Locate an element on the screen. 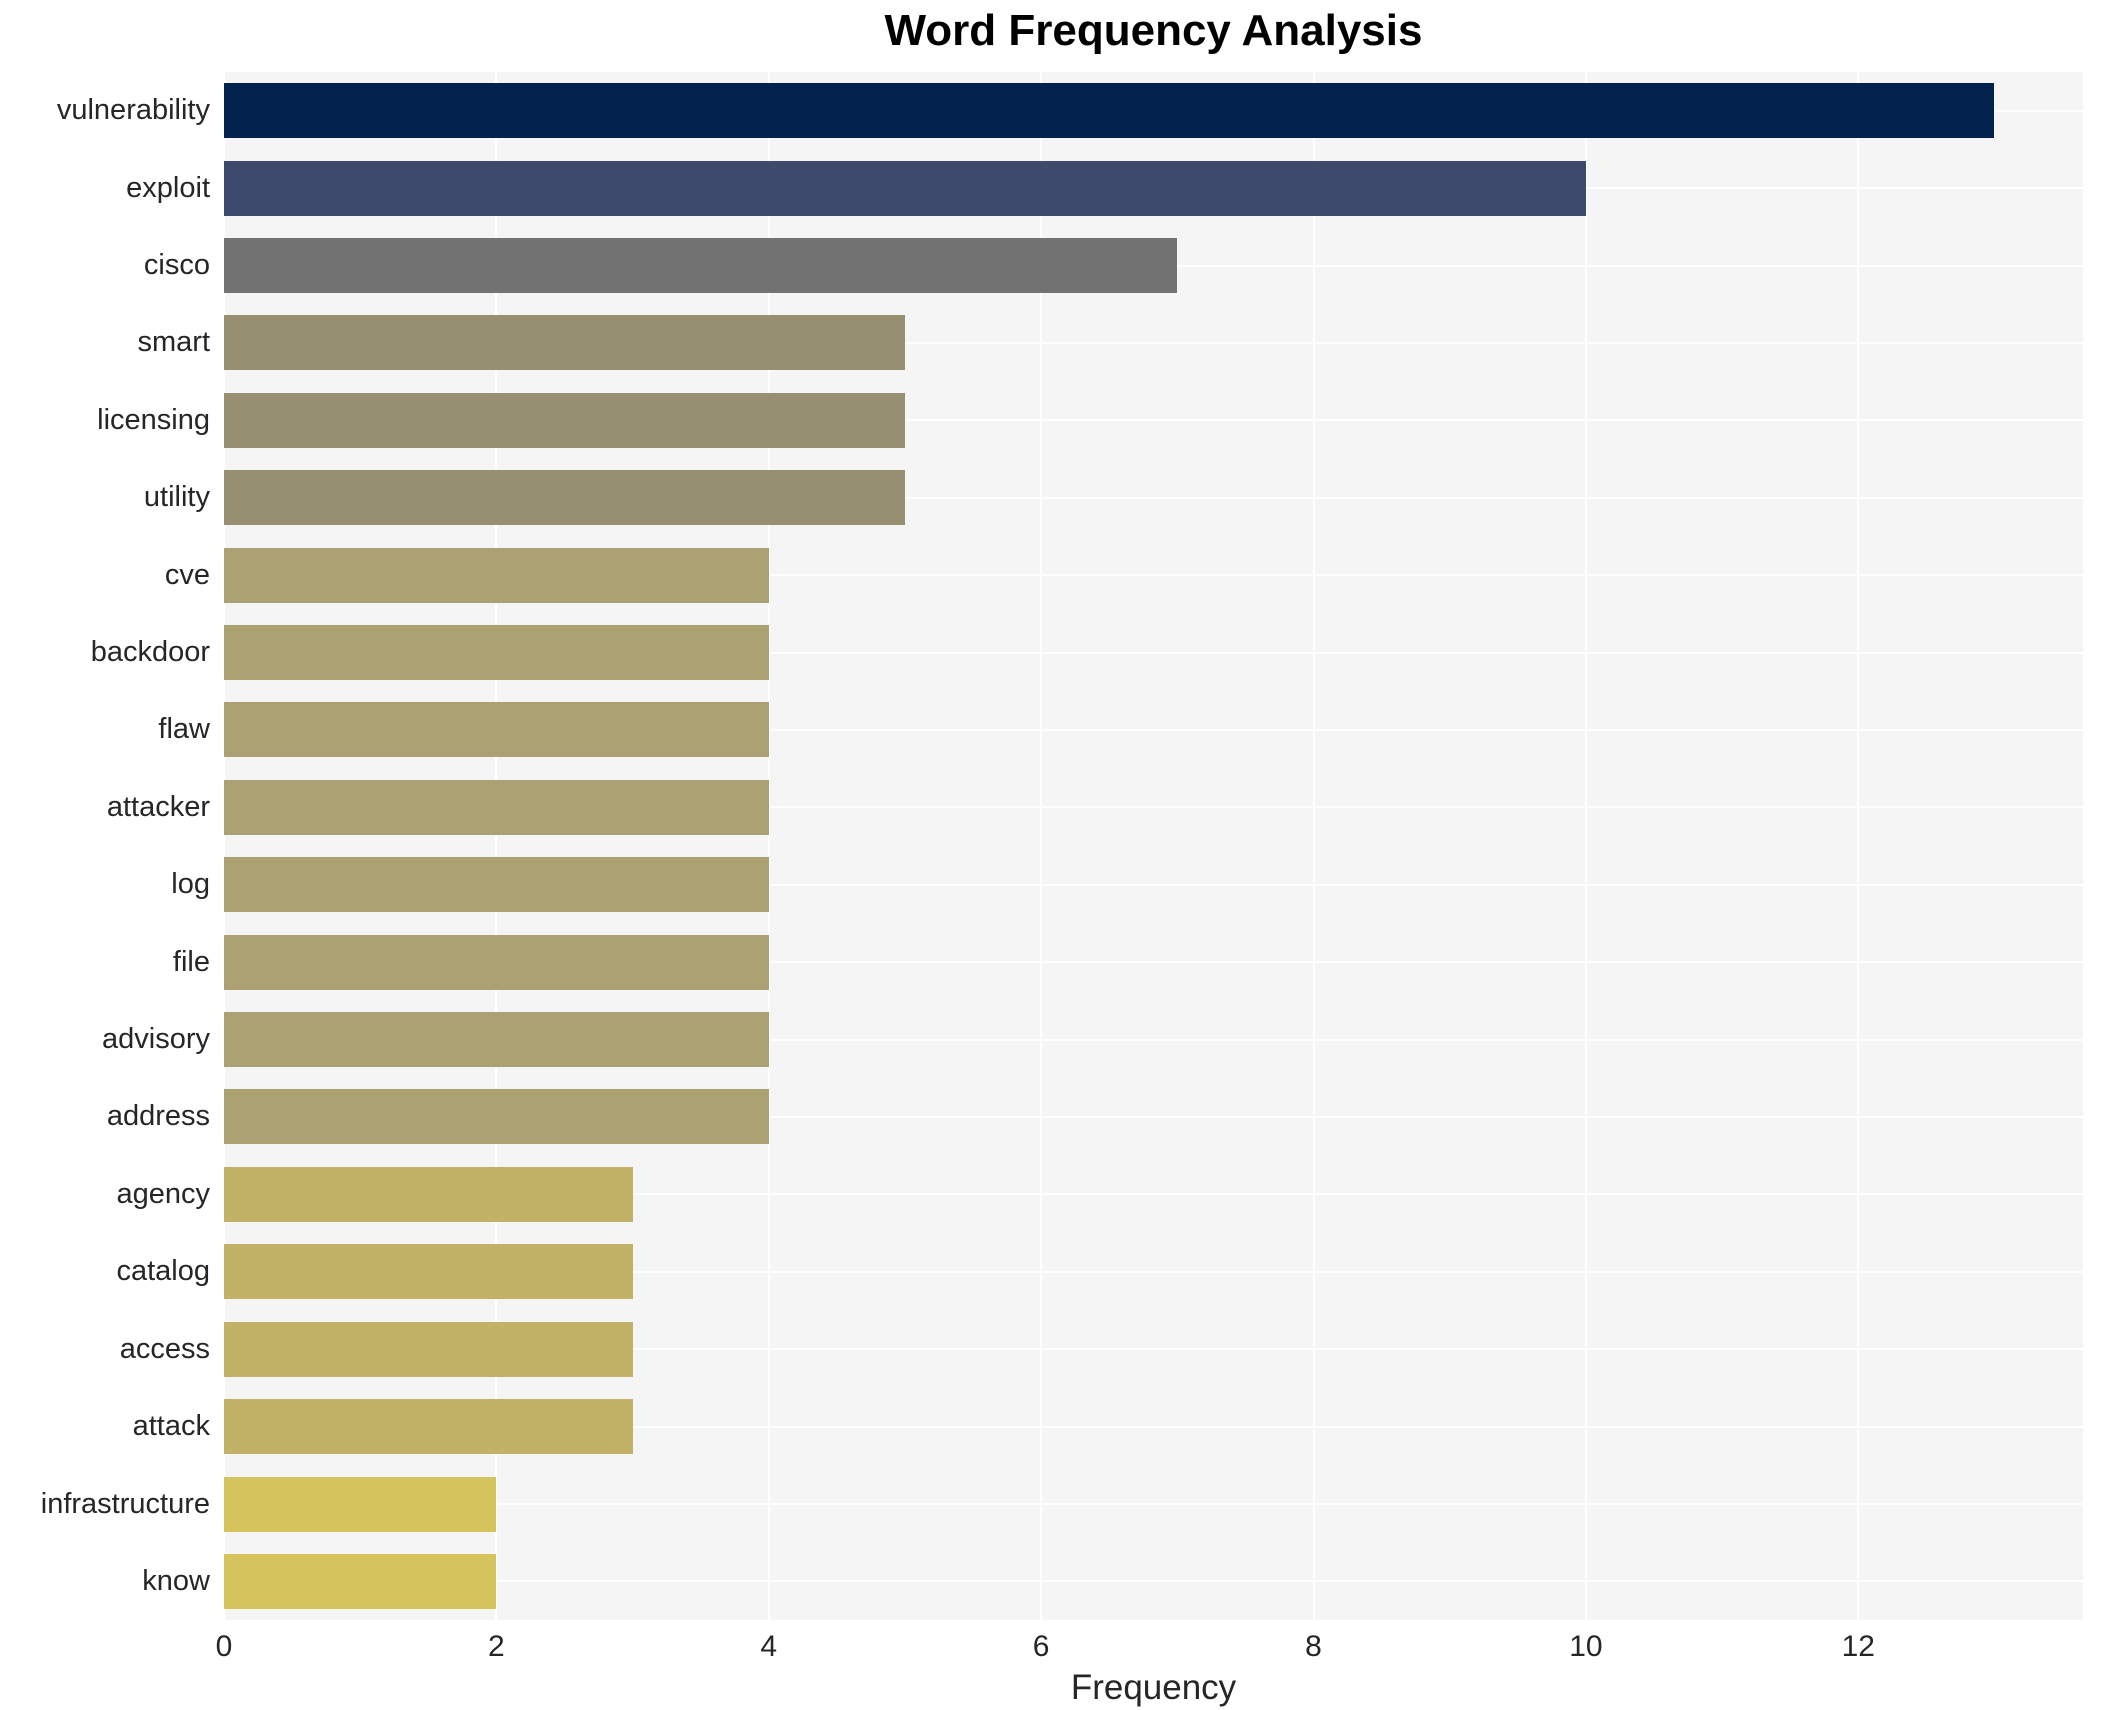 The width and height of the screenshot is (2103, 1710). category-label: exploit is located at coordinates (168, 187).